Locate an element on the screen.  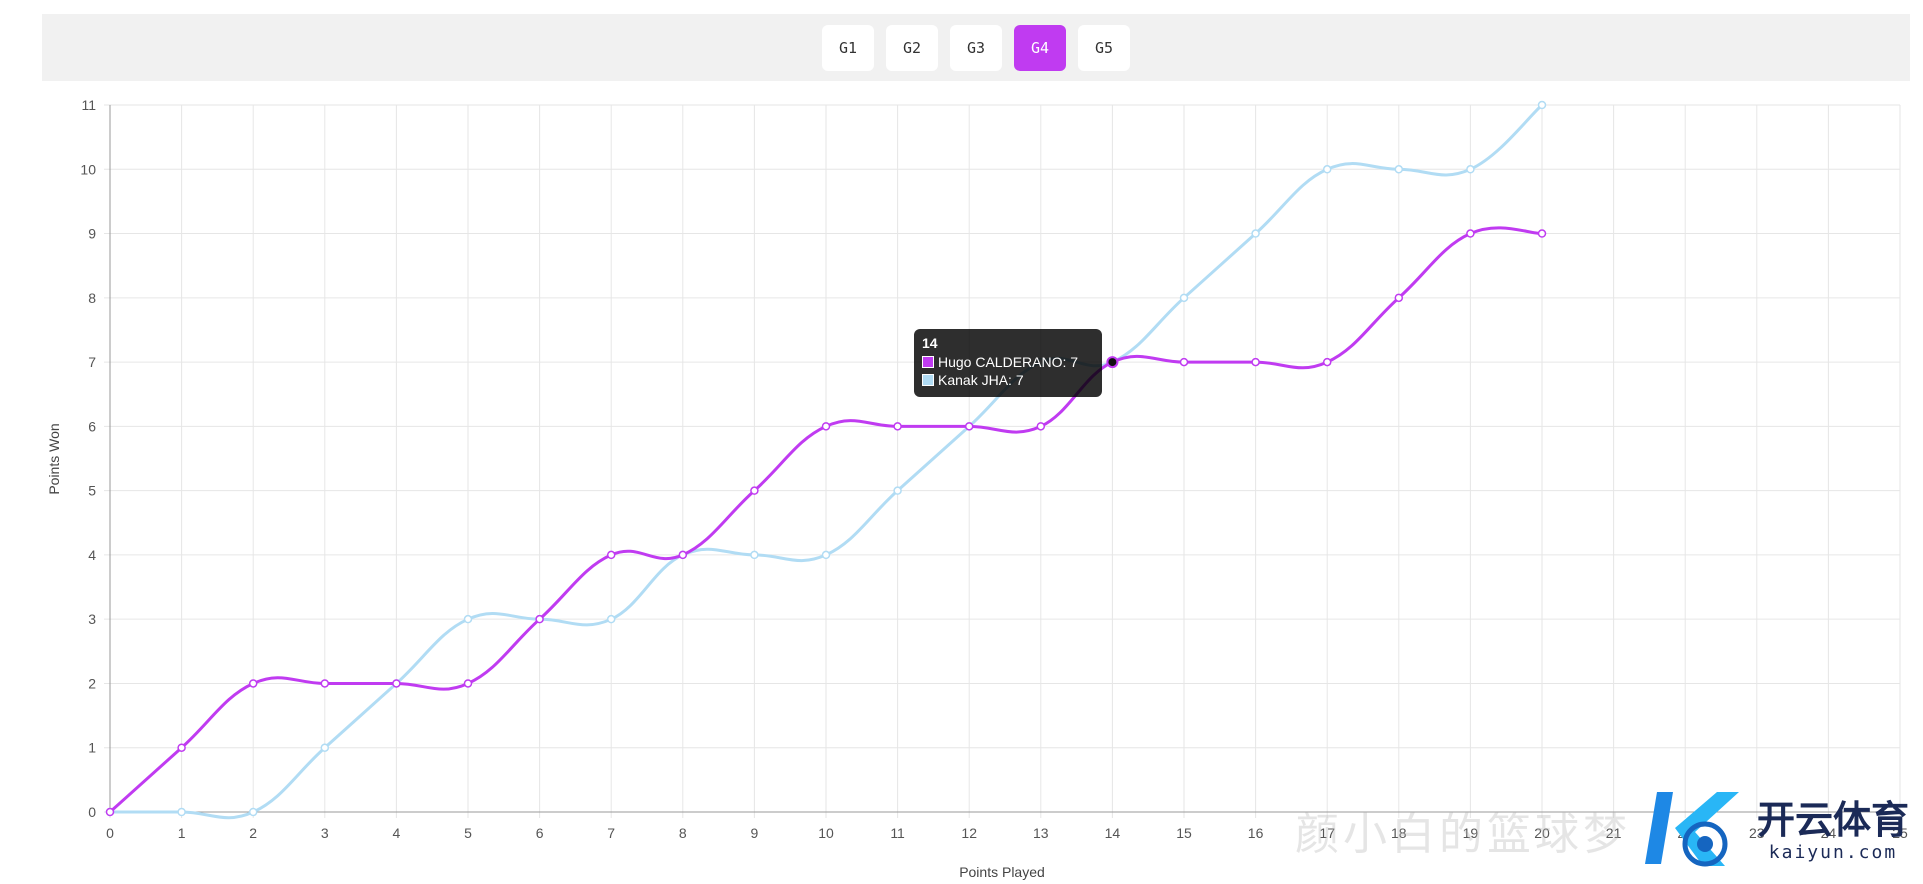
tooltip-swatch-jha is located at coordinates (928, 380).